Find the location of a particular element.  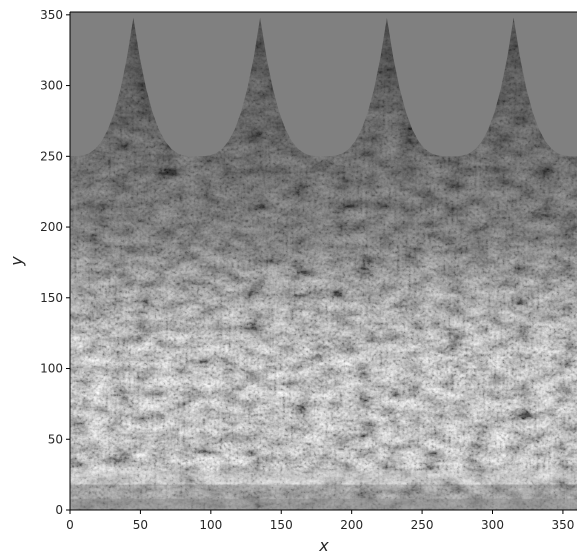

x-tick-label-0: 0 is located at coordinates (70, 525).